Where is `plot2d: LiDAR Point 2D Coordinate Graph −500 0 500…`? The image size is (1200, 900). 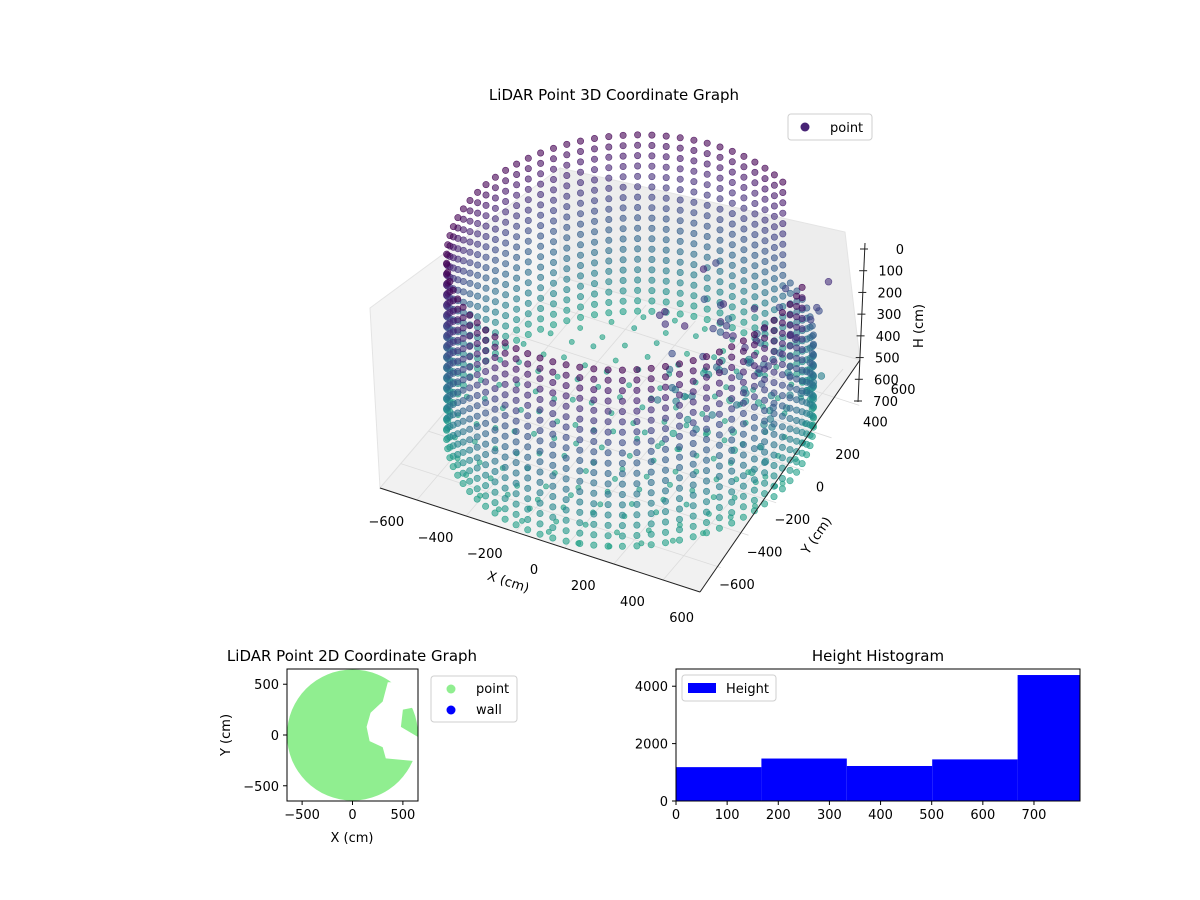
plot2d: LiDAR Point 2D Coordinate Graph −500 0 500… is located at coordinates (368, 746).